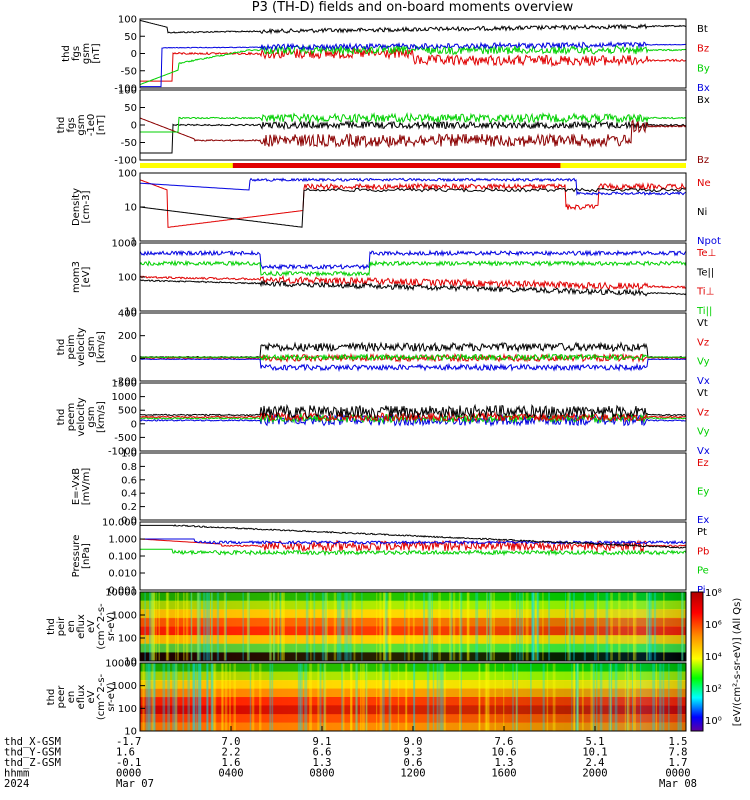 Image resolution: width=750 pixels, height=800 pixels. What do you see at coordinates (32, 753) in the screenshot?
I see `xaxis-row-label: thd_Y-GSM` at bounding box center [32, 753].